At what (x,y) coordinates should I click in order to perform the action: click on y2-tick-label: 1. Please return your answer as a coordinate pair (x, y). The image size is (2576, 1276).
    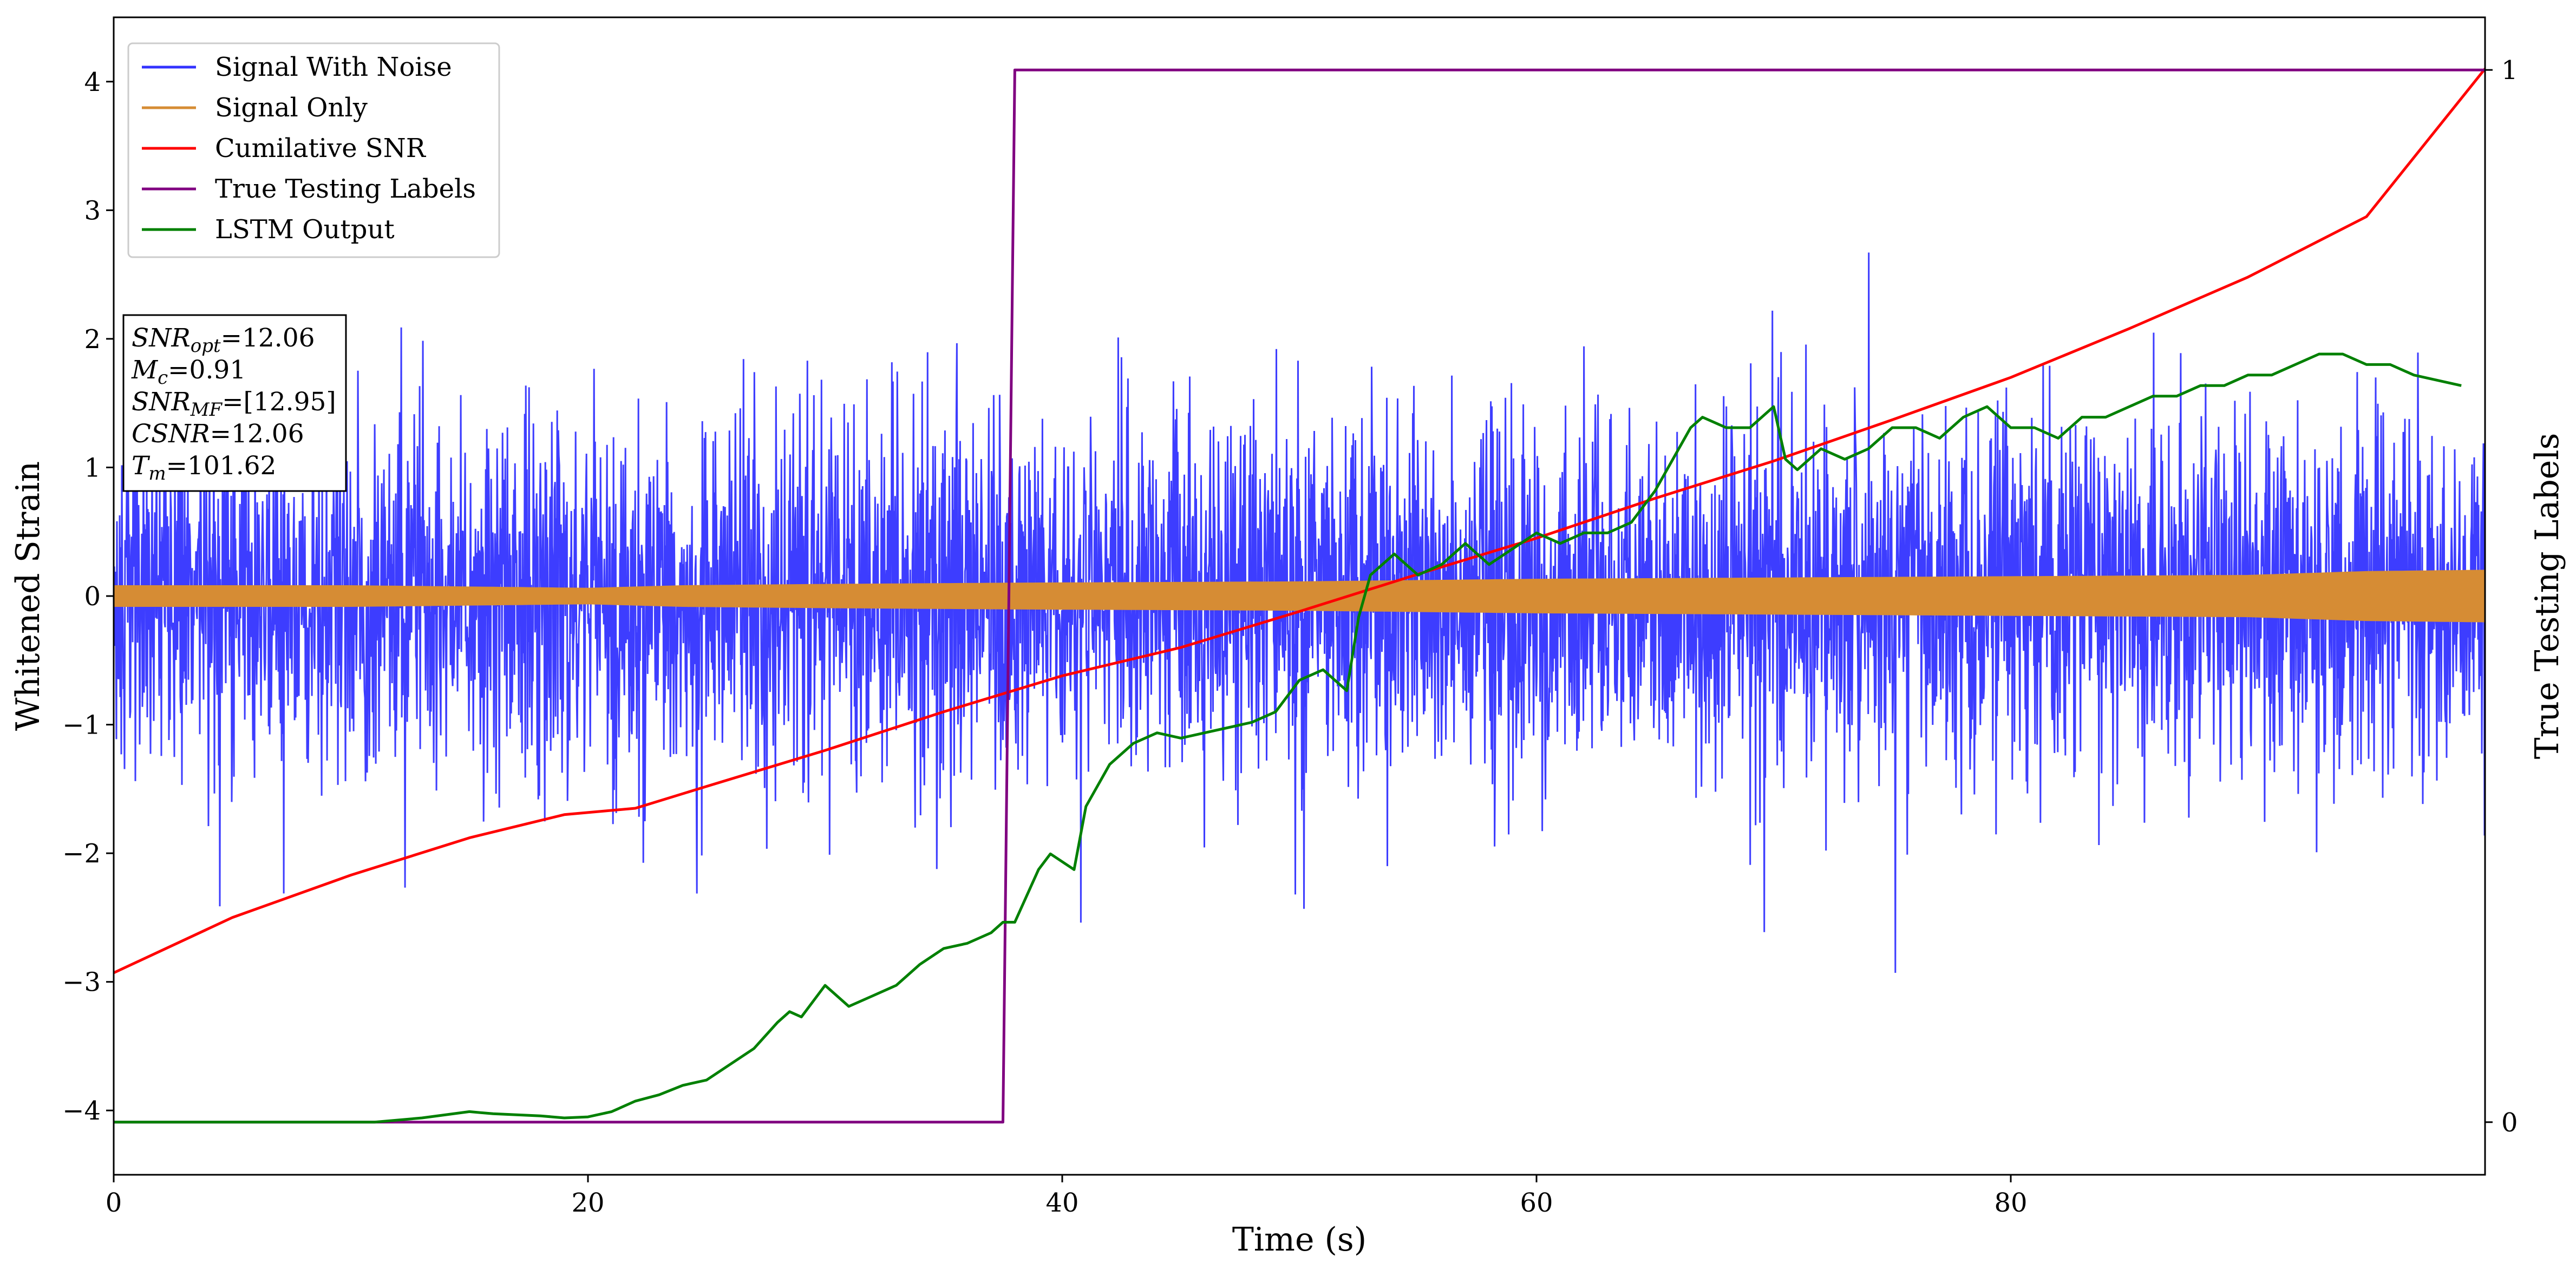
    Looking at the image, I should click on (2509, 70).